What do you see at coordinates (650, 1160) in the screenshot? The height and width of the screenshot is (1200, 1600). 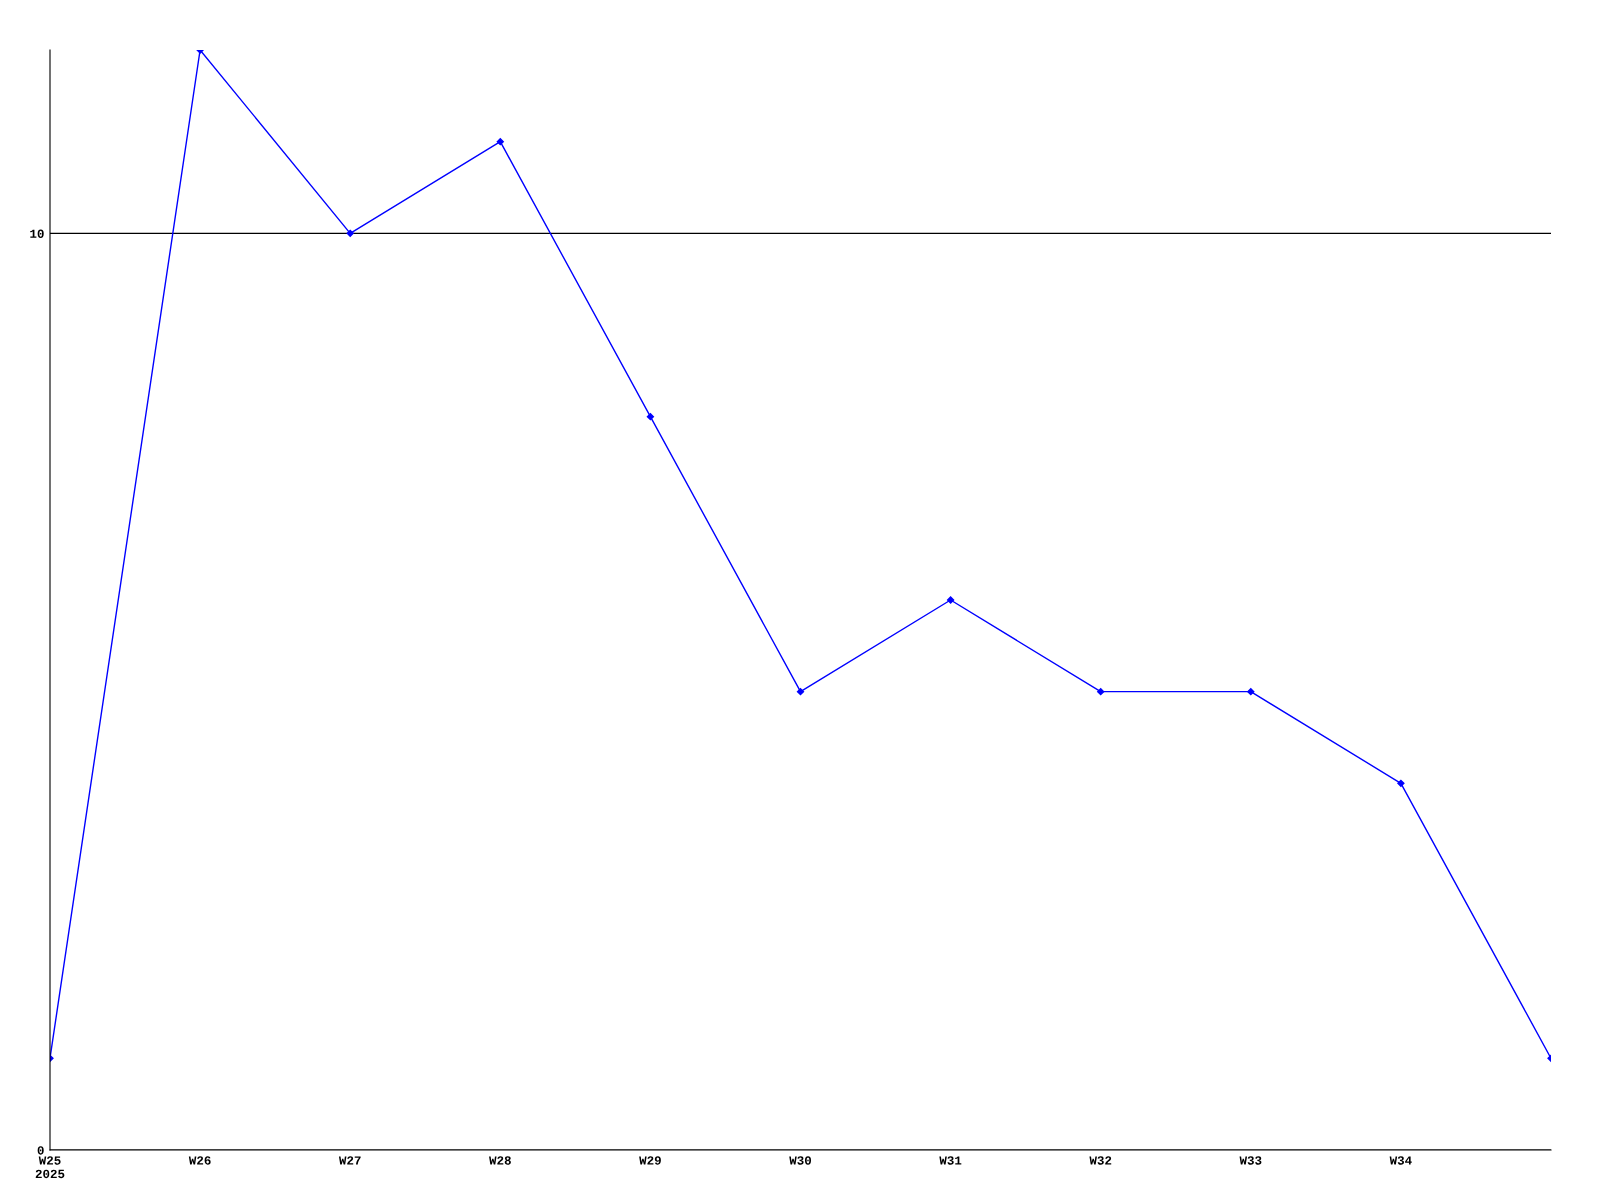 I see `x-tick-label: W29` at bounding box center [650, 1160].